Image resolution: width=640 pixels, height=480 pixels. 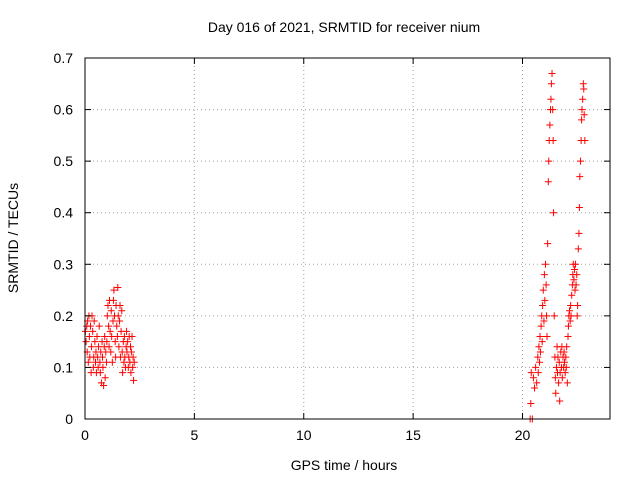 What do you see at coordinates (64, 316) in the screenshot?
I see `y-tick-label: 0.2` at bounding box center [64, 316].